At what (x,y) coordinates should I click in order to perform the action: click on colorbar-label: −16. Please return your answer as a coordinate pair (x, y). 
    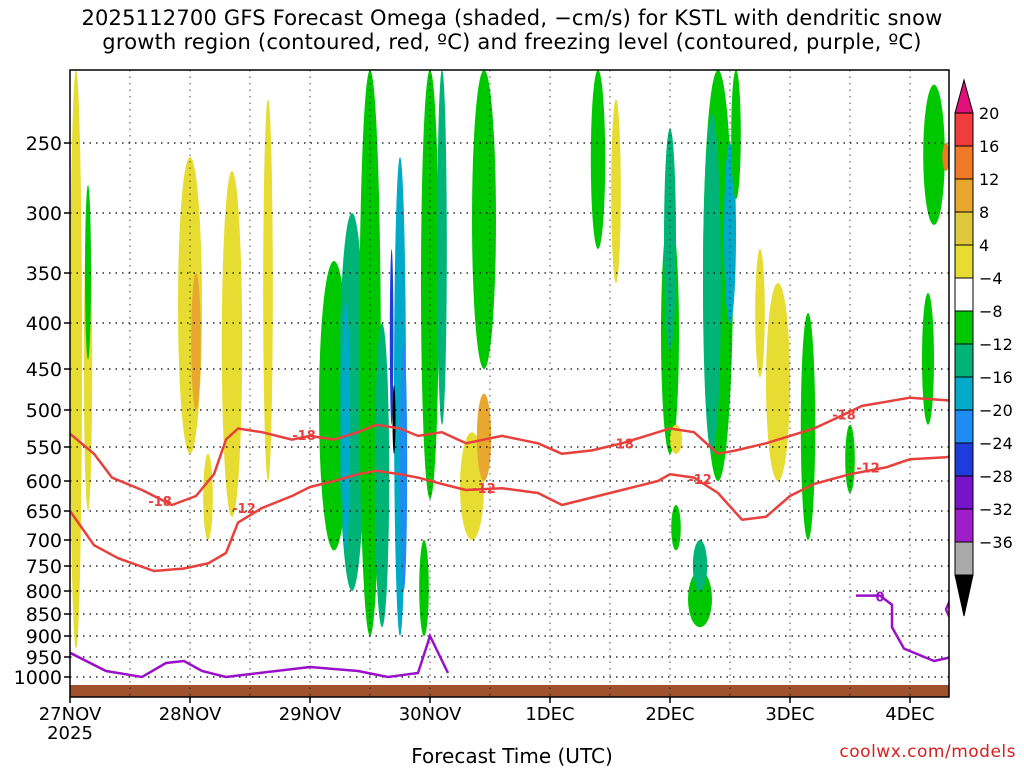
    Looking at the image, I should click on (996, 377).